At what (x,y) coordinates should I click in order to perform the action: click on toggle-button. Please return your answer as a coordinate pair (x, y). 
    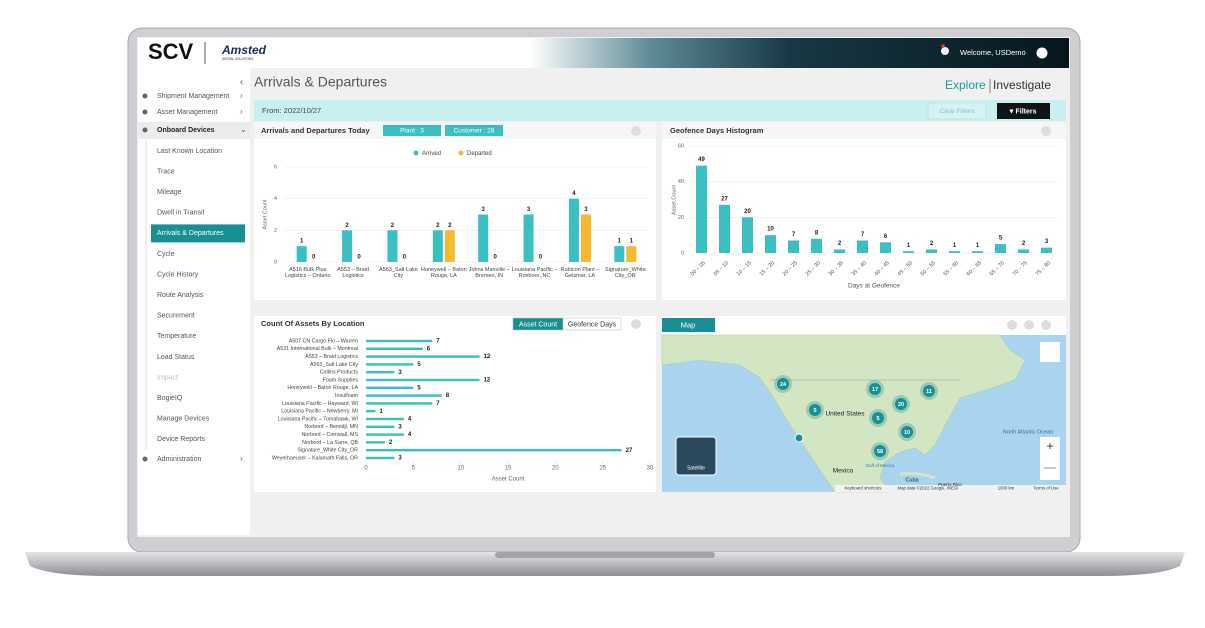
    Looking at the image, I should click on (592, 324).